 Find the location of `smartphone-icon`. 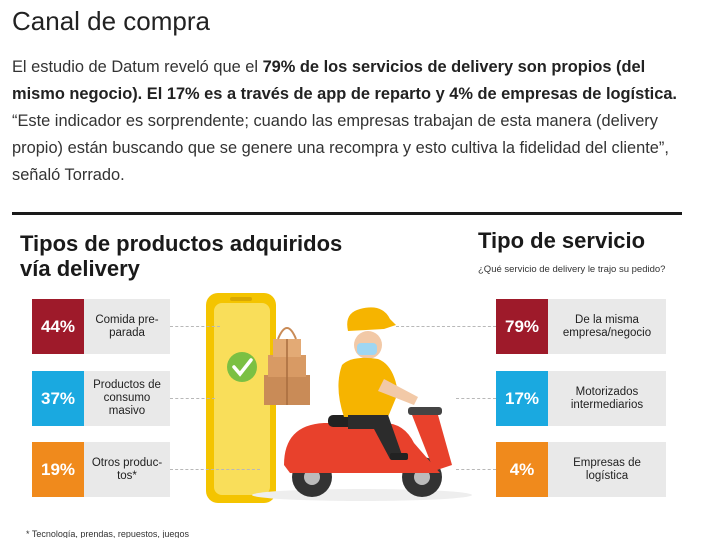

smartphone-icon is located at coordinates (241, 398).